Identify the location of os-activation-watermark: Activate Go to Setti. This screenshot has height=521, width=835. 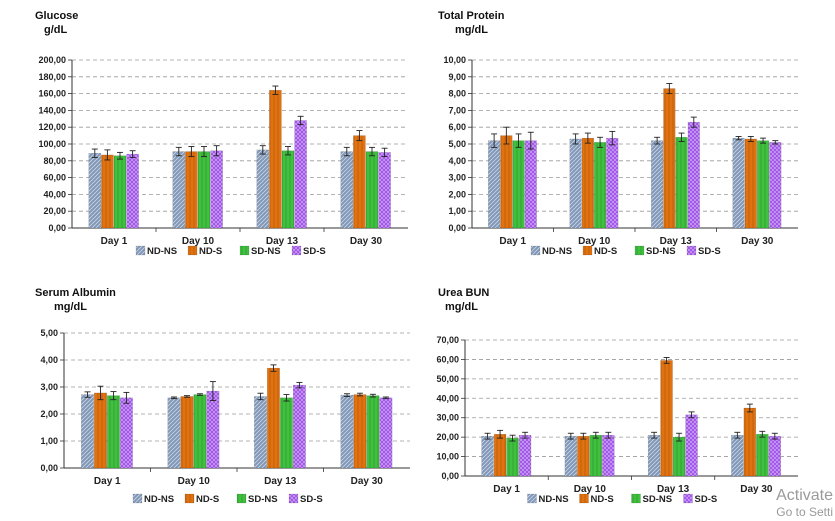
(804, 503).